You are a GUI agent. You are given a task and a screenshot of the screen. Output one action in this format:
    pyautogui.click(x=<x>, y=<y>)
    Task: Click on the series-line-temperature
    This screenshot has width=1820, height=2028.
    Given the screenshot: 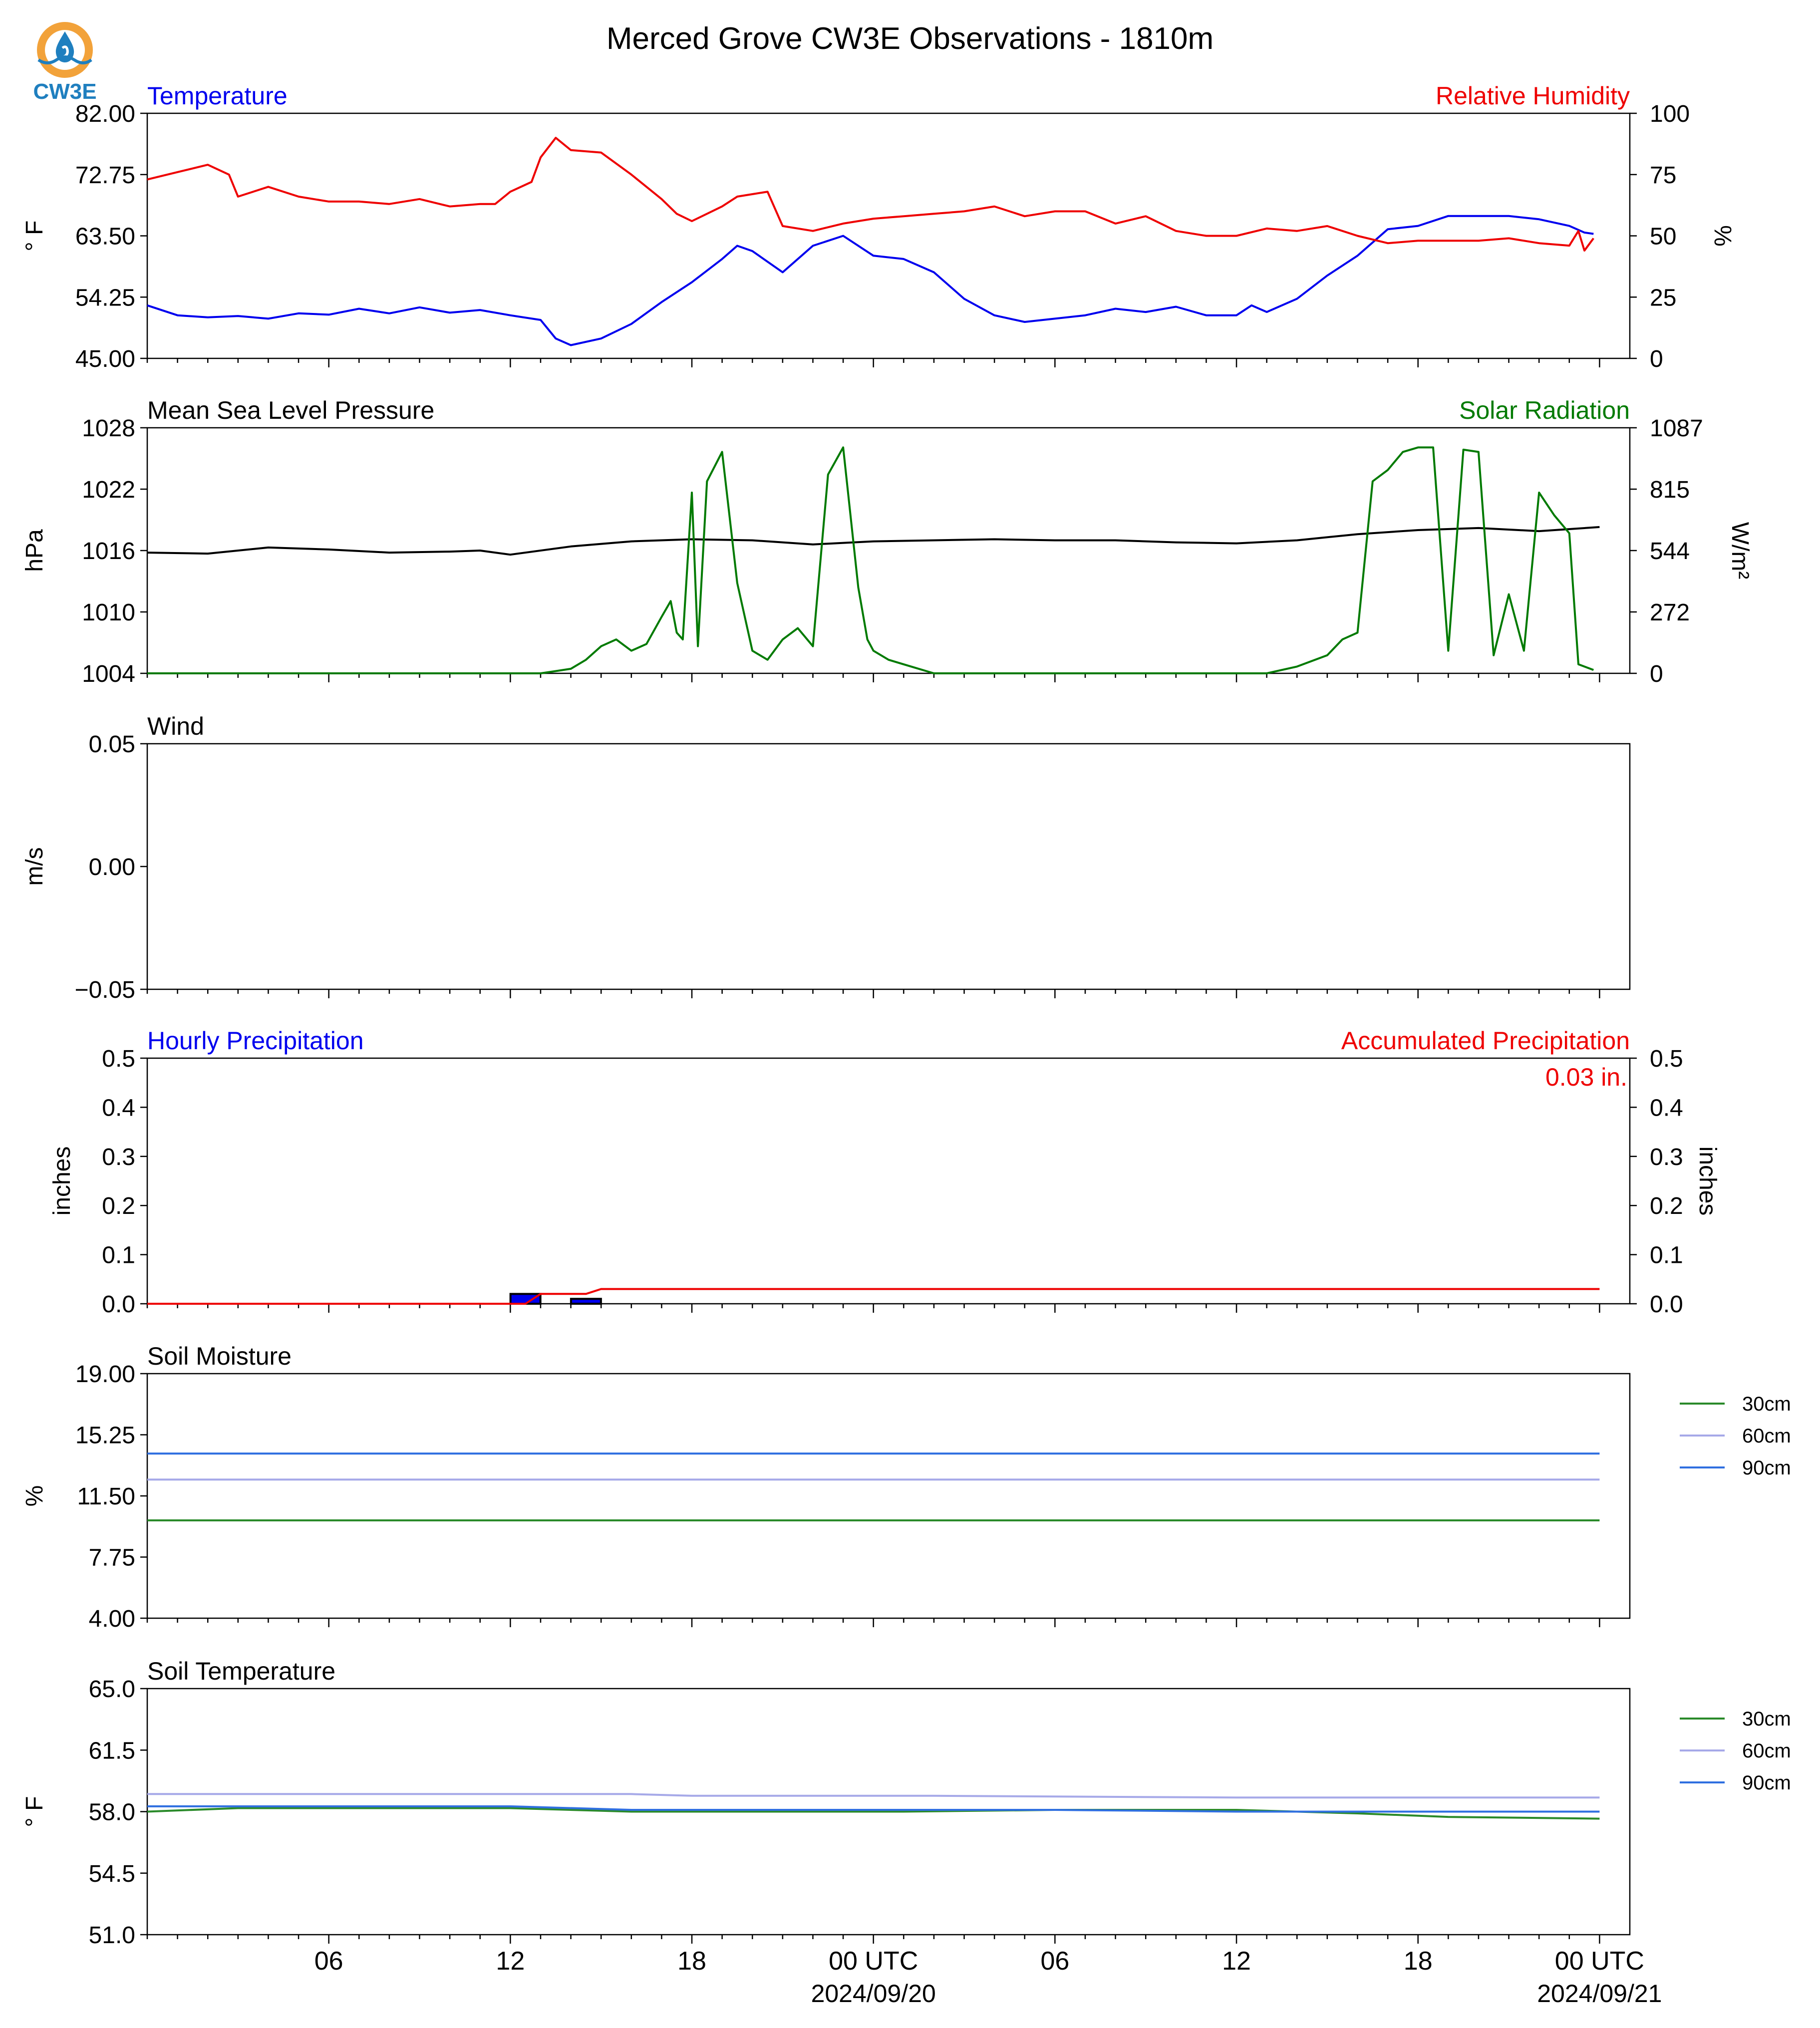 What is the action you would take?
    pyautogui.click(x=870, y=280)
    